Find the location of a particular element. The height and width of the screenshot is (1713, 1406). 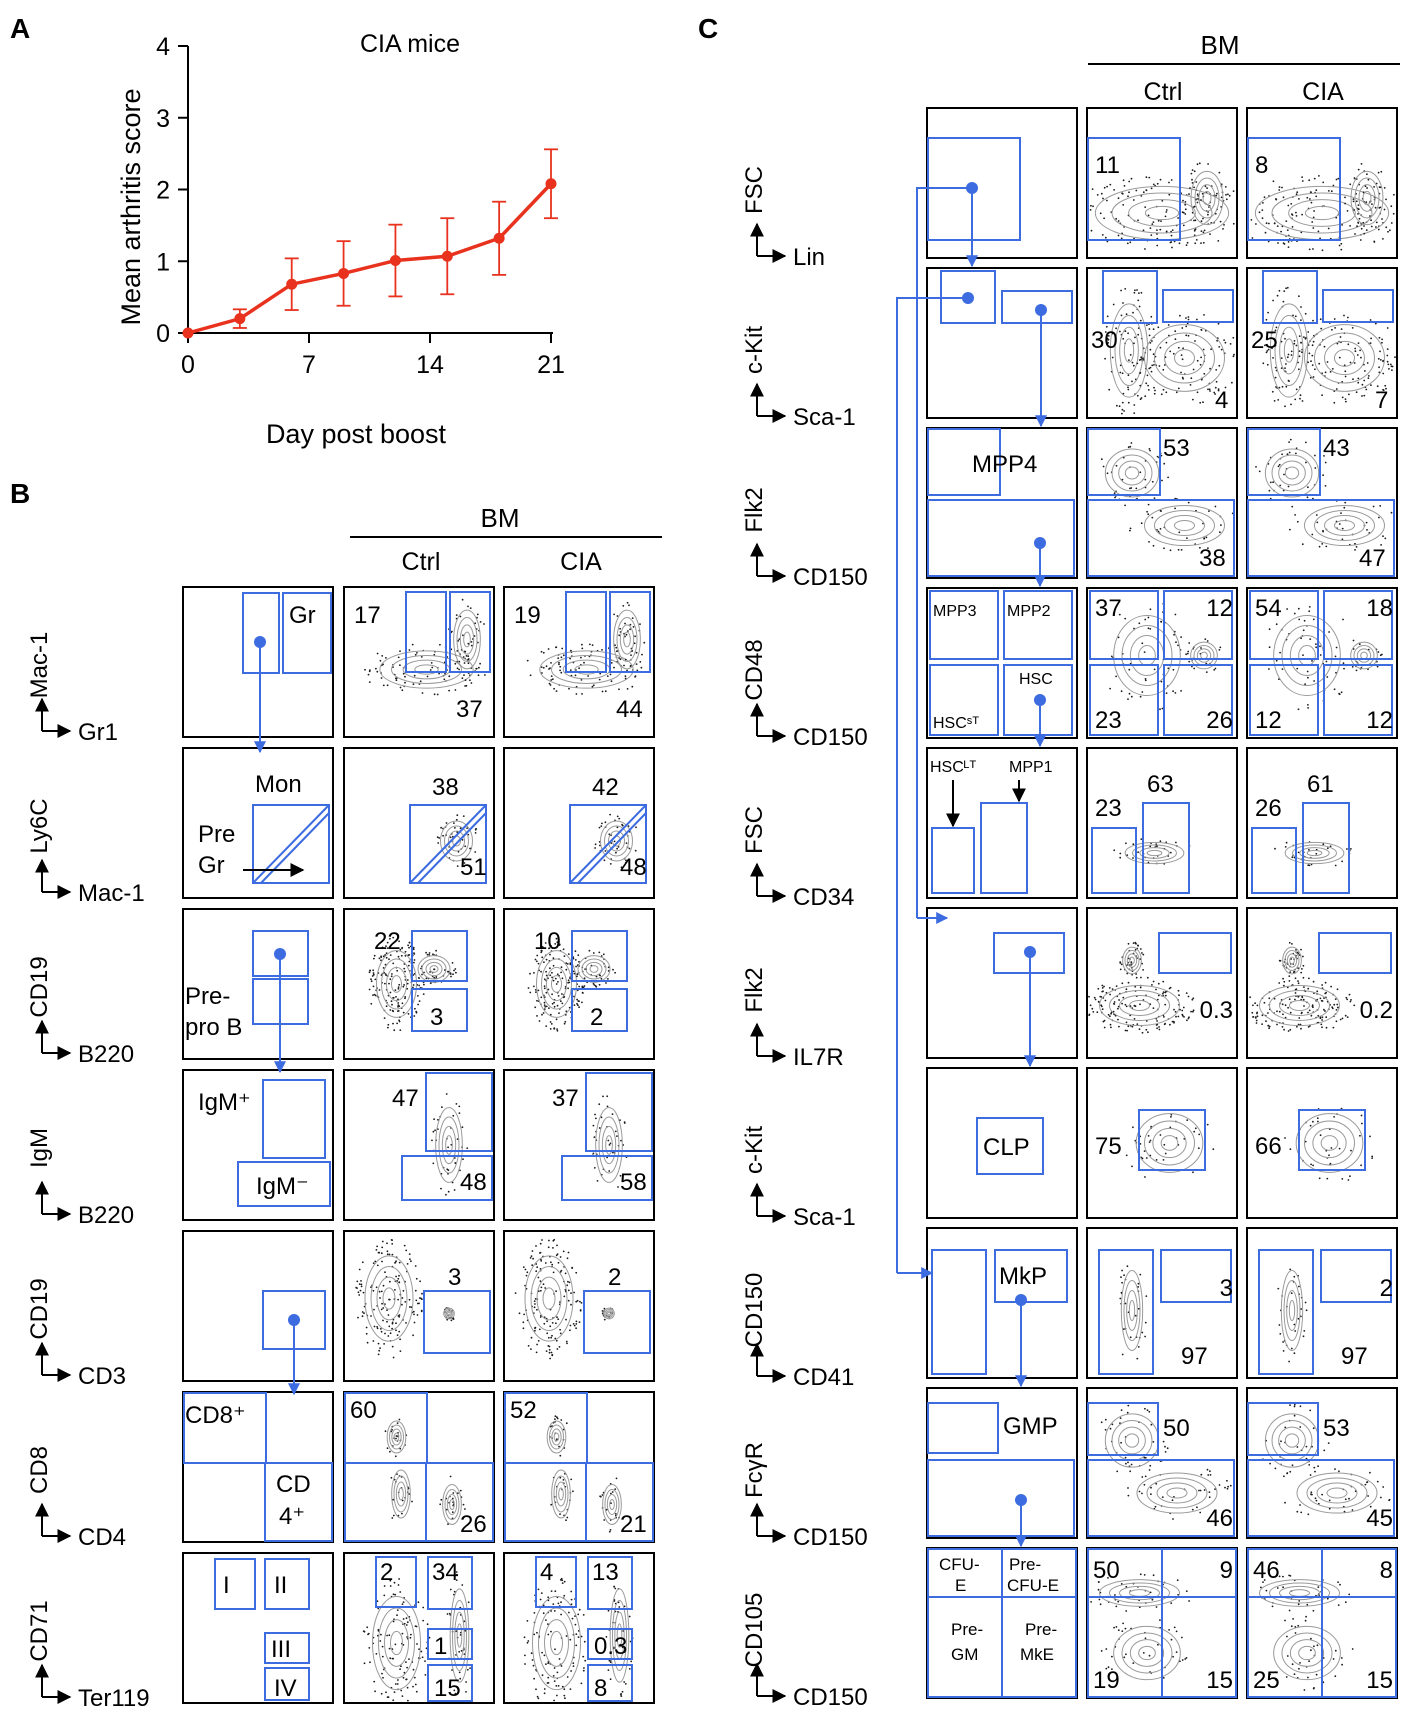

data-point is located at coordinates (395, 261).